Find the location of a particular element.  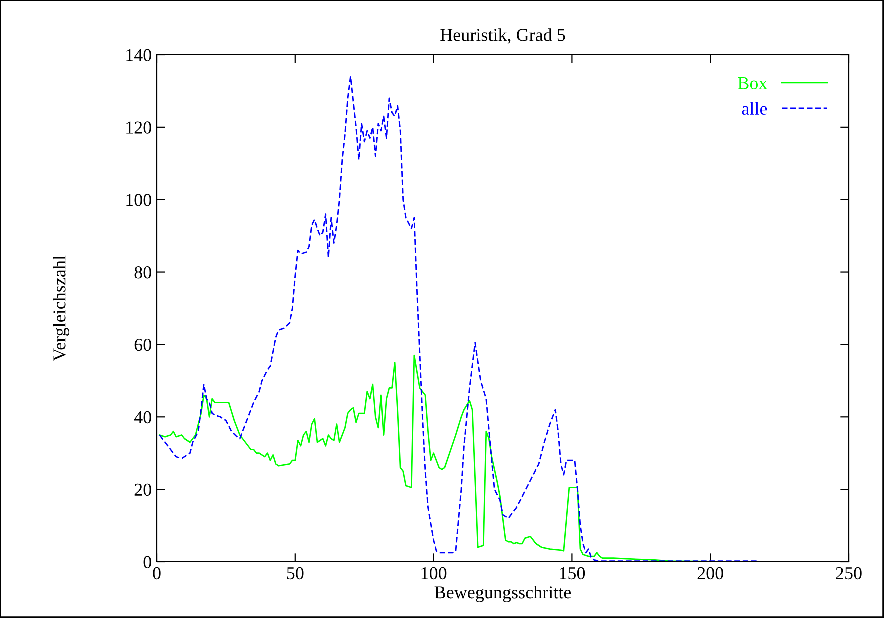

x-tick-label: 200 is located at coordinates (711, 573).